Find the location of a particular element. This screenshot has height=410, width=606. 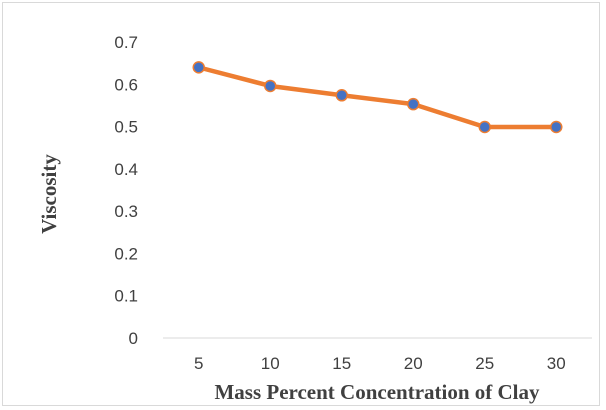

y-tick-label: 0.6 is located at coordinates (126, 84).